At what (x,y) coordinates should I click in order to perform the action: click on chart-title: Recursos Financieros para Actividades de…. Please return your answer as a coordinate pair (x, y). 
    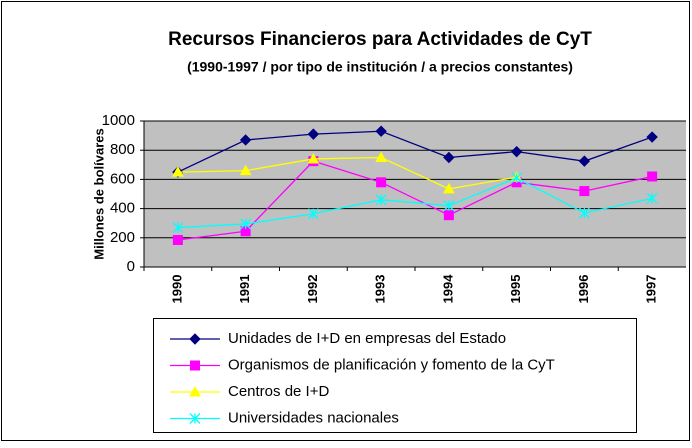
    Looking at the image, I should click on (380, 39).